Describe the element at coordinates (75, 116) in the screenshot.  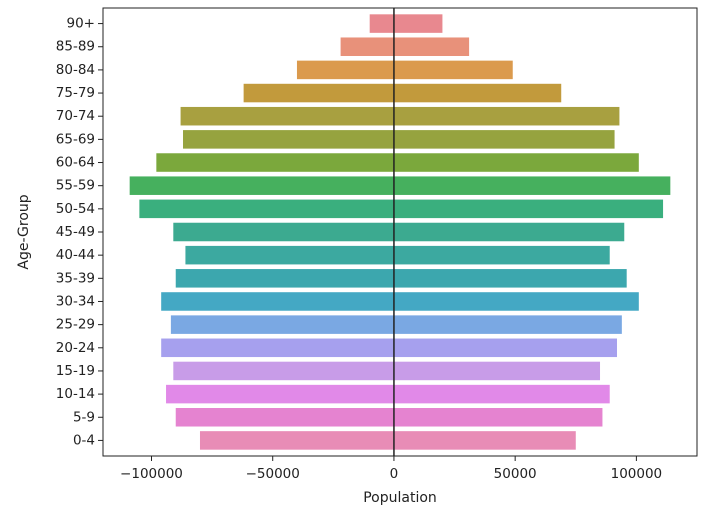
I see `y-tick-label: 70-74` at that location.